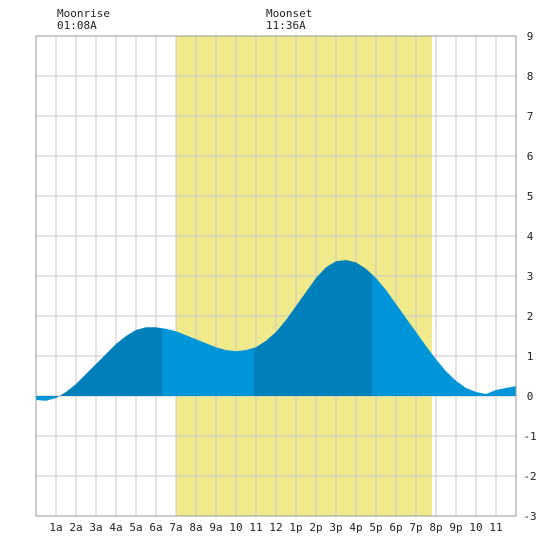 The image size is (550, 550). What do you see at coordinates (355, 527) in the screenshot?
I see `x-tick-label: 4p` at bounding box center [355, 527].